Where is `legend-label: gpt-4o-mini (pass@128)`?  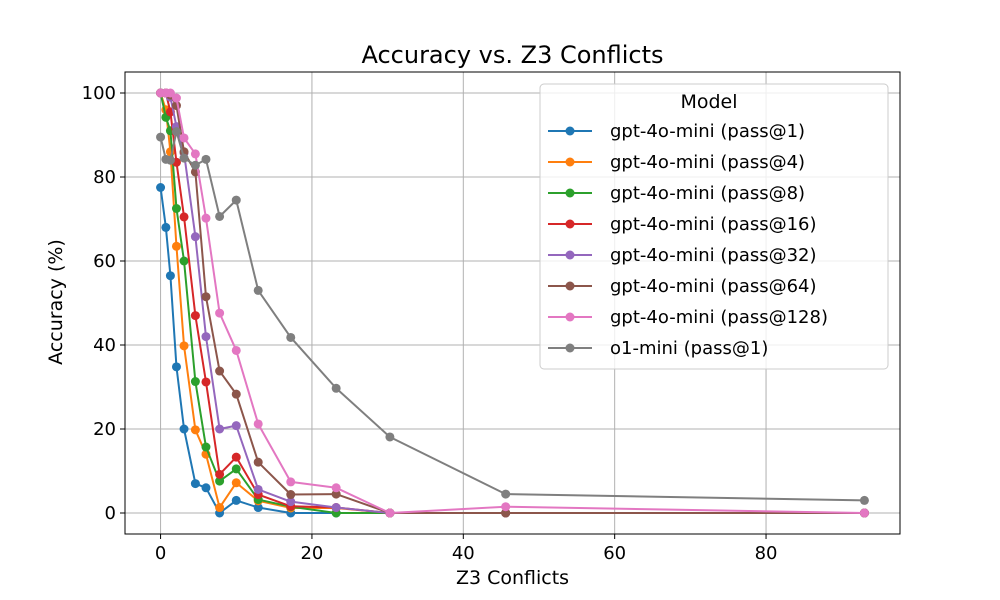 legend-label: gpt-4o-mini (pass@128) is located at coordinates (719, 317).